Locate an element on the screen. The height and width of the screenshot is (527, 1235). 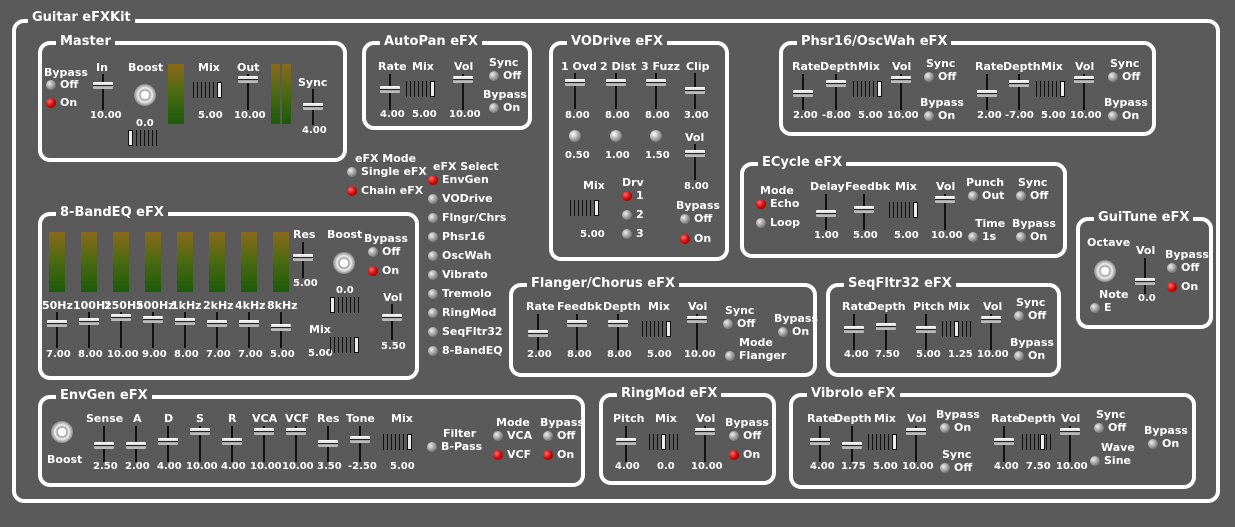
seqfltr-bypass-on: On is located at coordinates (1029, 356).